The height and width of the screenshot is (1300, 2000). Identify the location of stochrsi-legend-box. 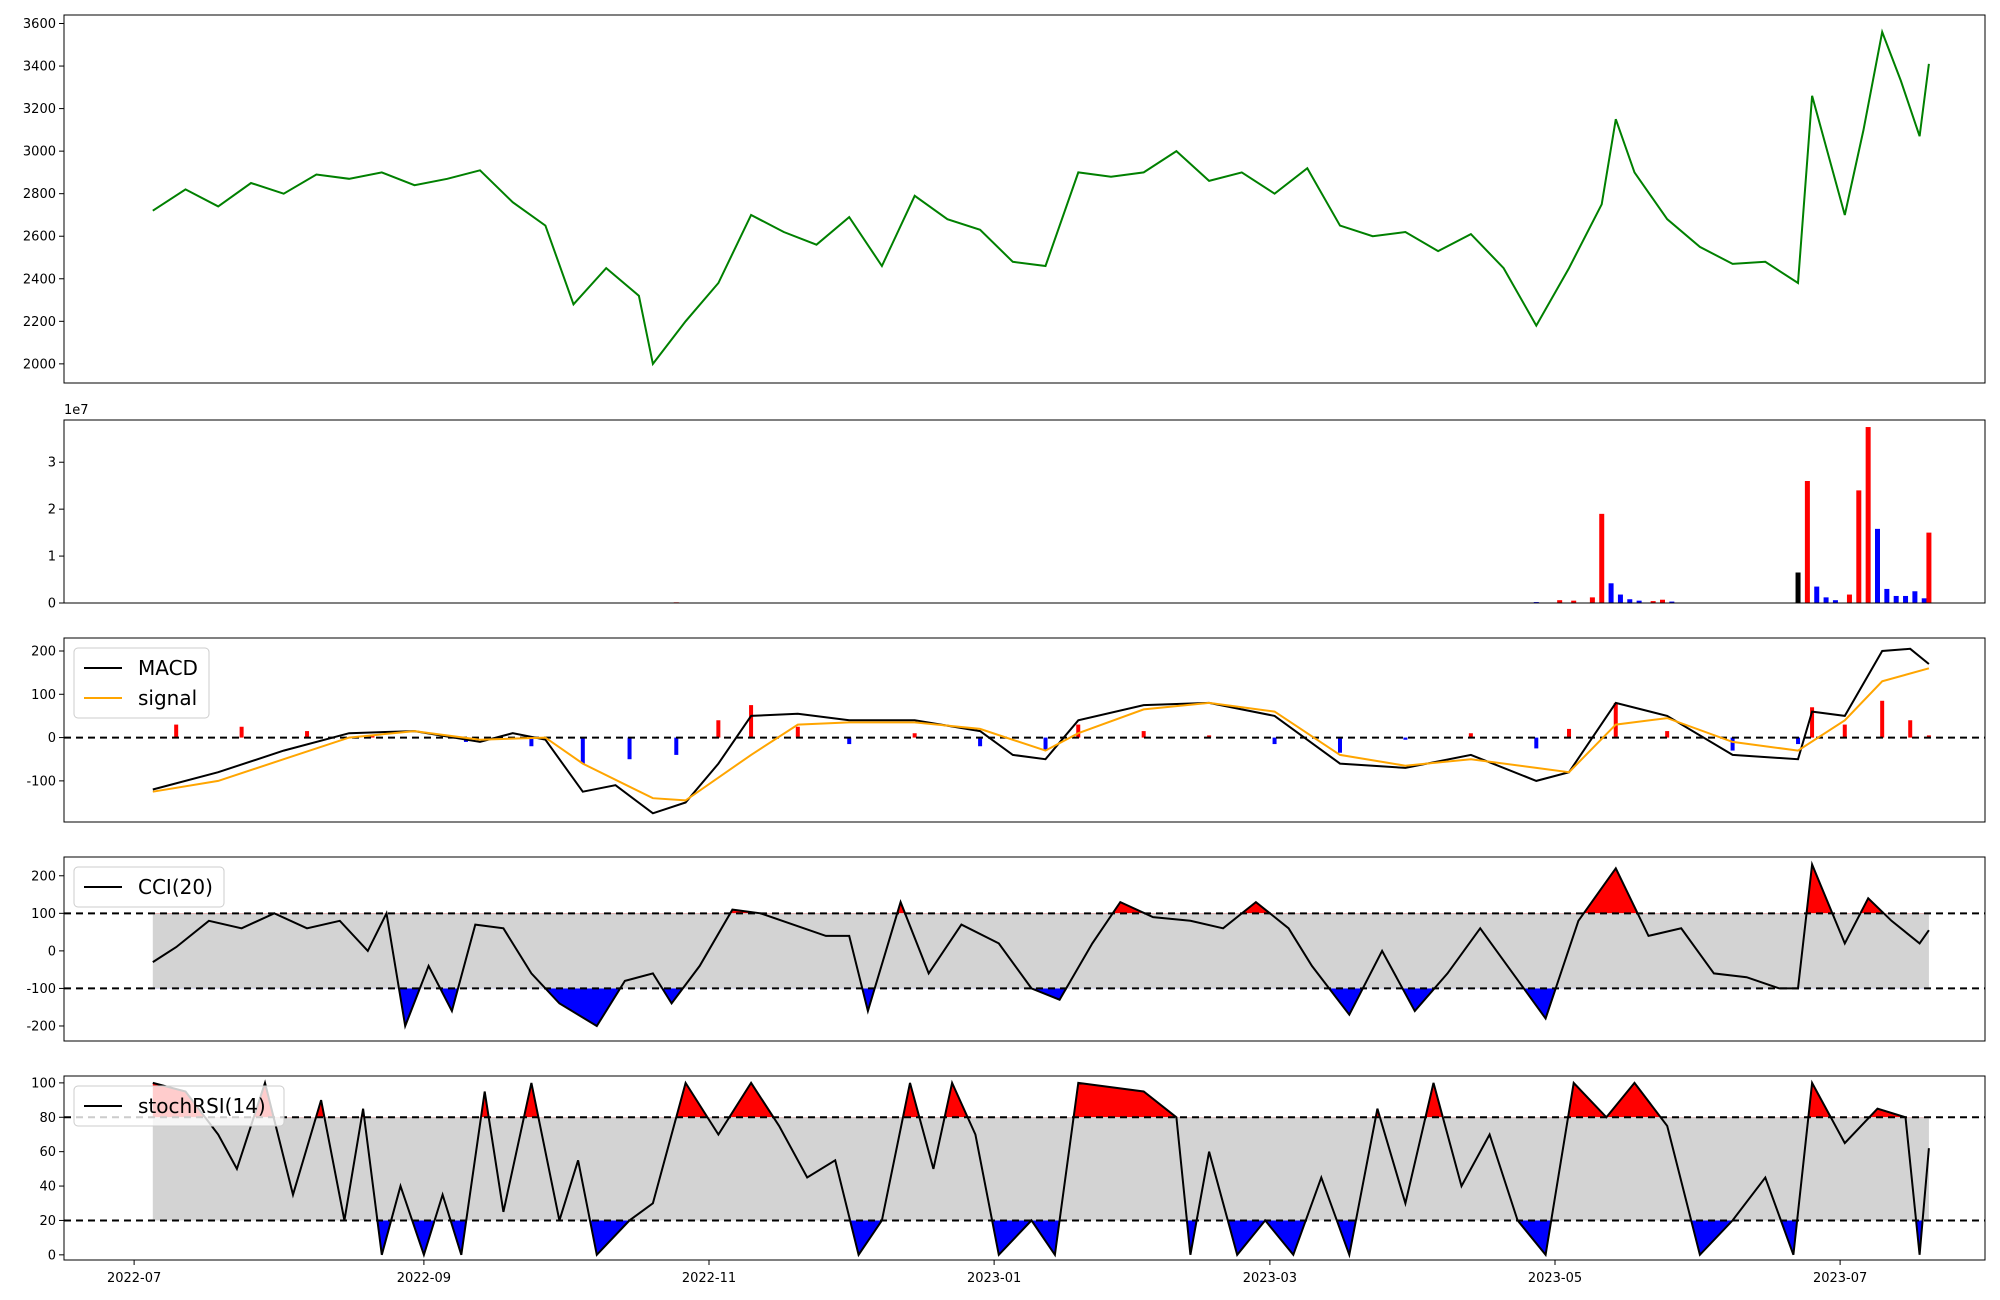
(179, 1106).